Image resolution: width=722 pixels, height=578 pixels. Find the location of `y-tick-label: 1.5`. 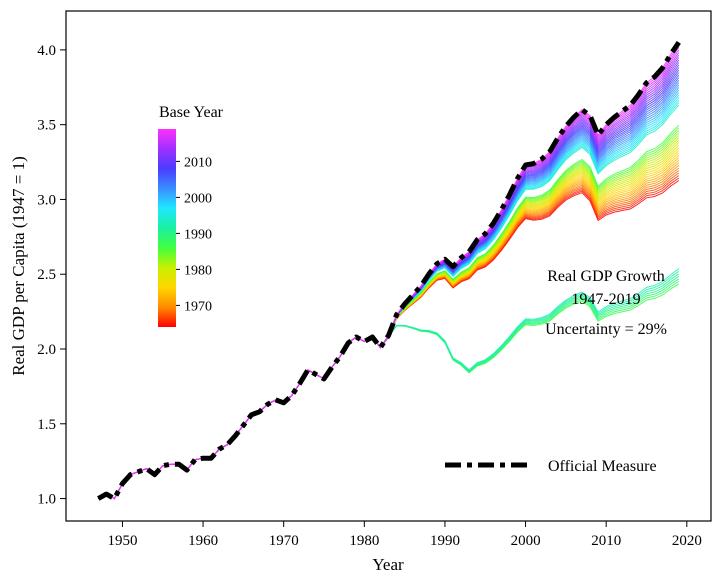

y-tick-label: 1.5 is located at coordinates (46, 425).